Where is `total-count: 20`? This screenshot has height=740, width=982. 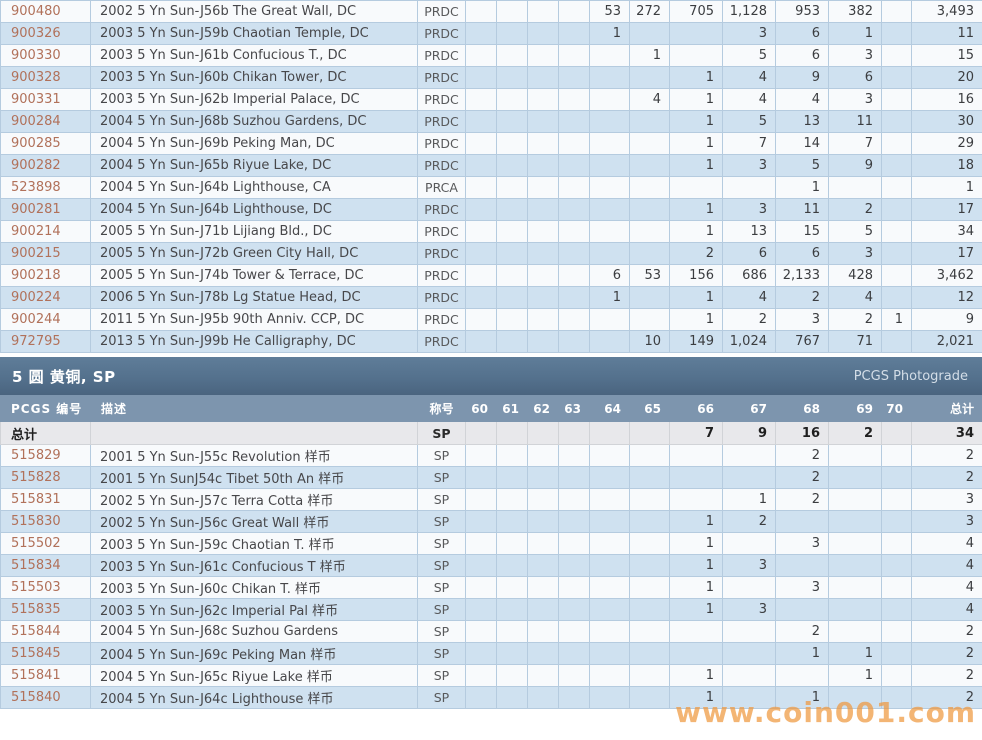
total-count: 20 is located at coordinates (946, 77).